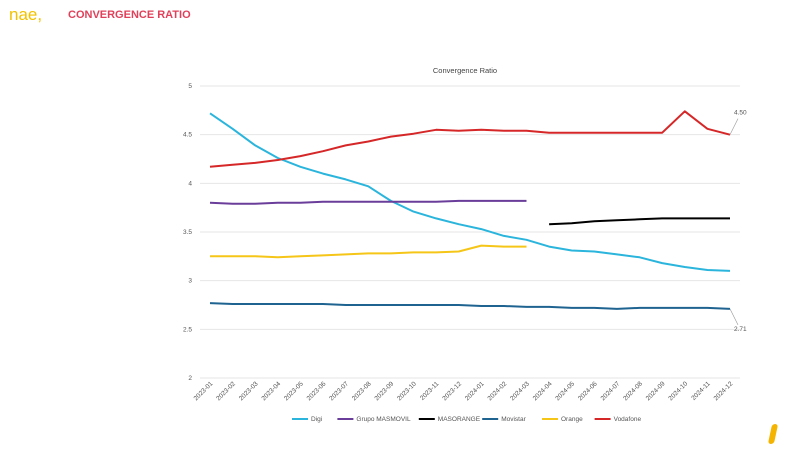 The height and width of the screenshot is (450, 800). Describe the element at coordinates (678, 391) in the screenshot. I see `x-tick-label: 2024-10` at that location.